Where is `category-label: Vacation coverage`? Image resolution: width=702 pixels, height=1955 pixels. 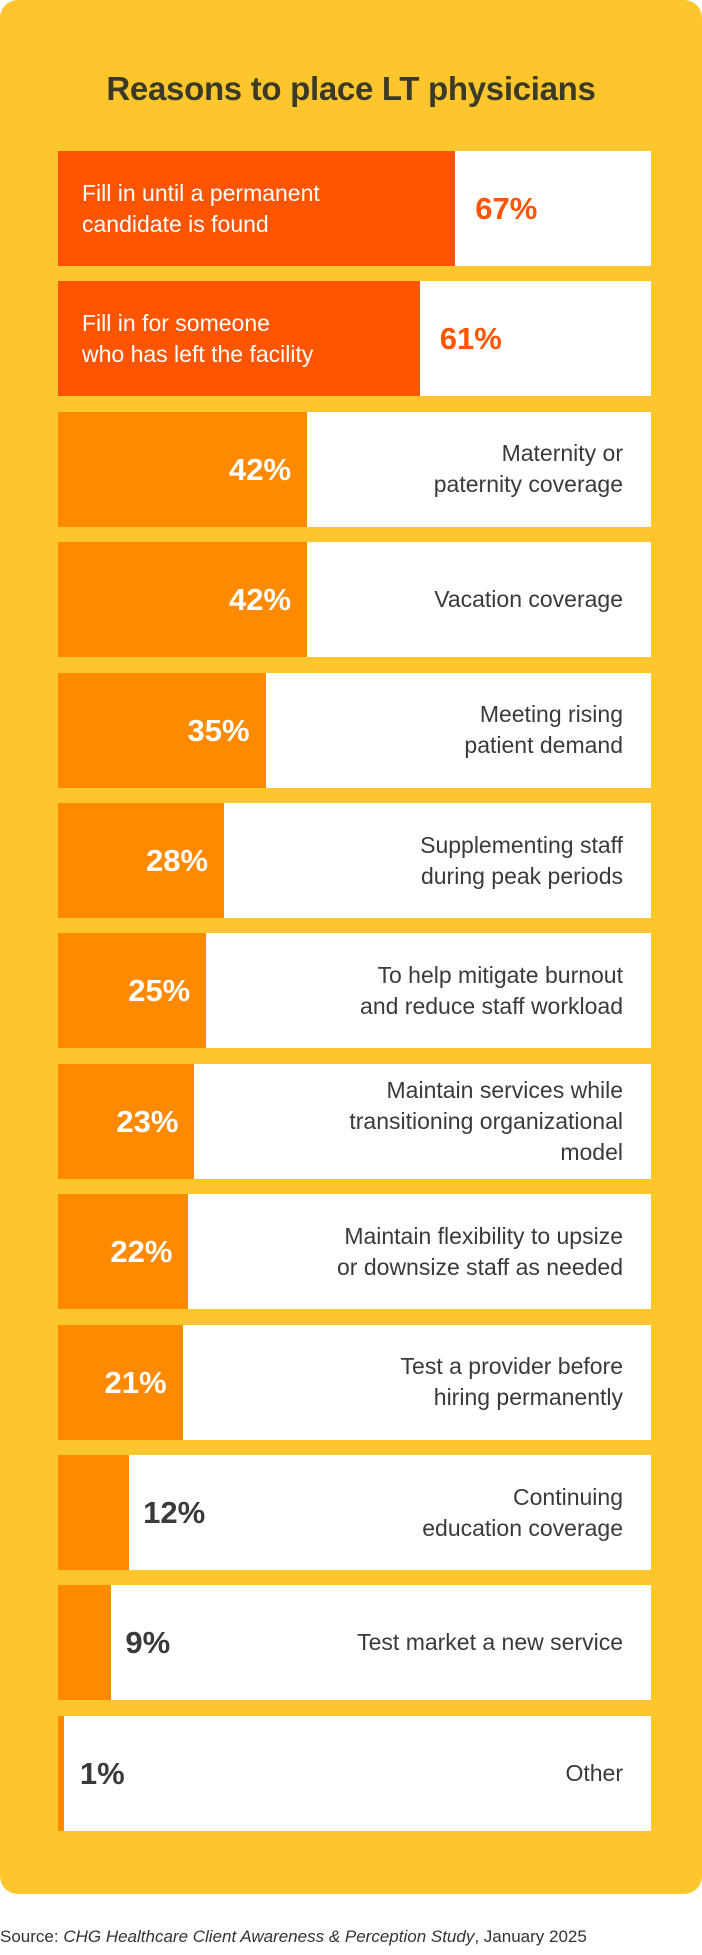 category-label: Vacation coverage is located at coordinates (528, 599).